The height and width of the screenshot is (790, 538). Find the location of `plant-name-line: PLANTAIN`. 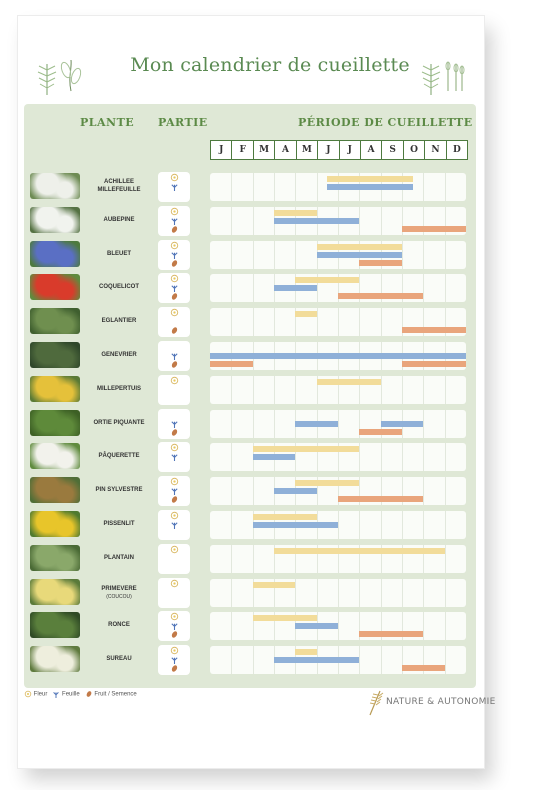

plant-name-line: PLANTAIN is located at coordinates (119, 558).